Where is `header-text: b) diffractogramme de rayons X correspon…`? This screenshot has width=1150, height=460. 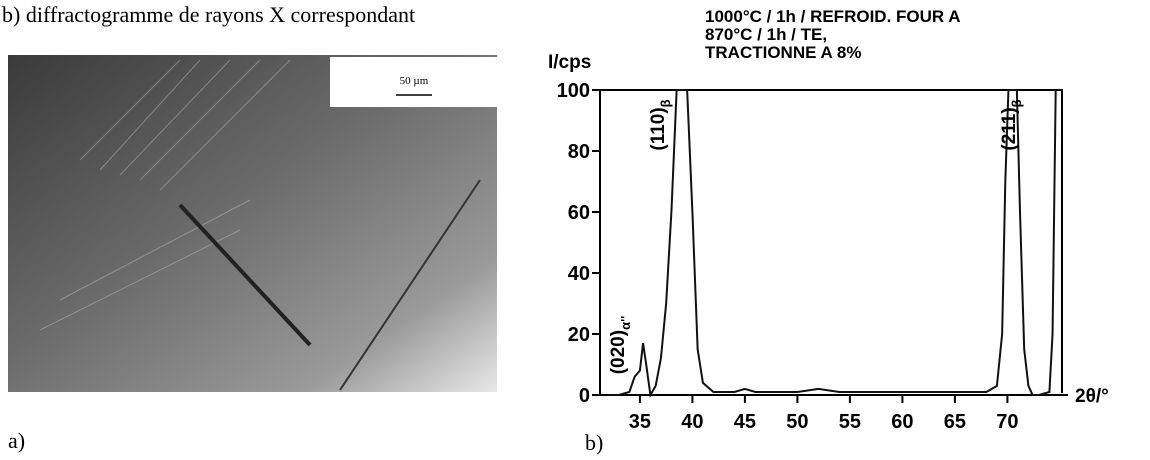
header-text: b) diffractogramme de rayons X correspon… is located at coordinates (208, 14).